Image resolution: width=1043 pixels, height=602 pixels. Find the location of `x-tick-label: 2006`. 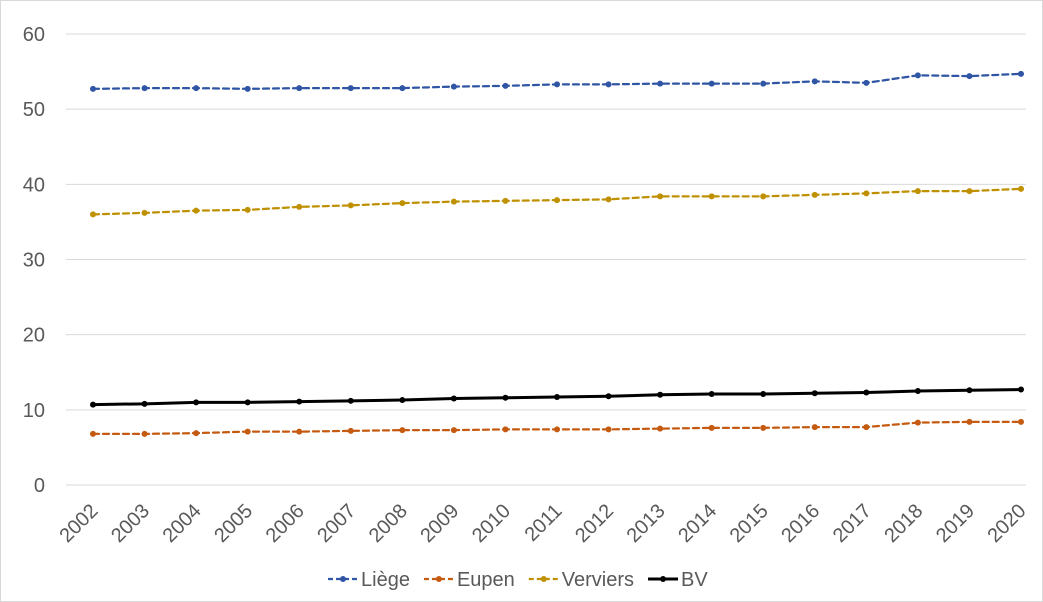

x-tick-label: 2006 is located at coordinates (285, 523).